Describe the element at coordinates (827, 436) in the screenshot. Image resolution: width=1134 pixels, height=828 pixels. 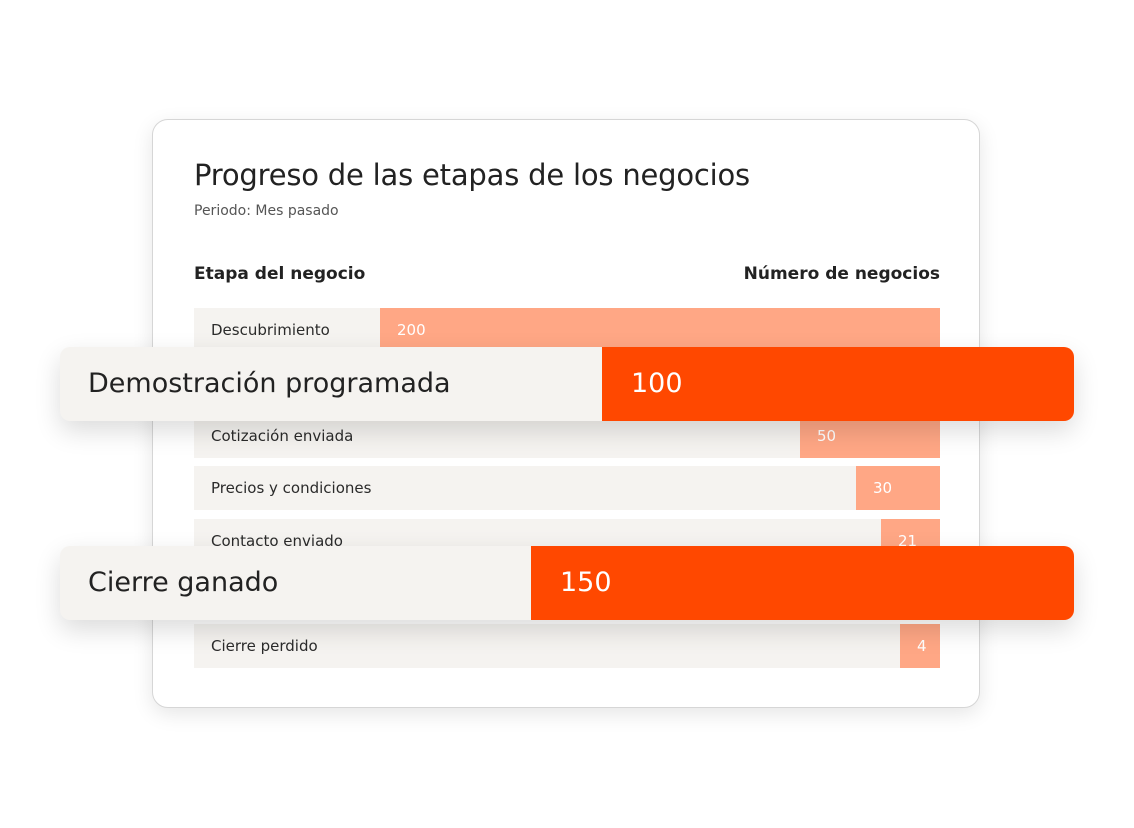
I see `bar-value: 50` at that location.